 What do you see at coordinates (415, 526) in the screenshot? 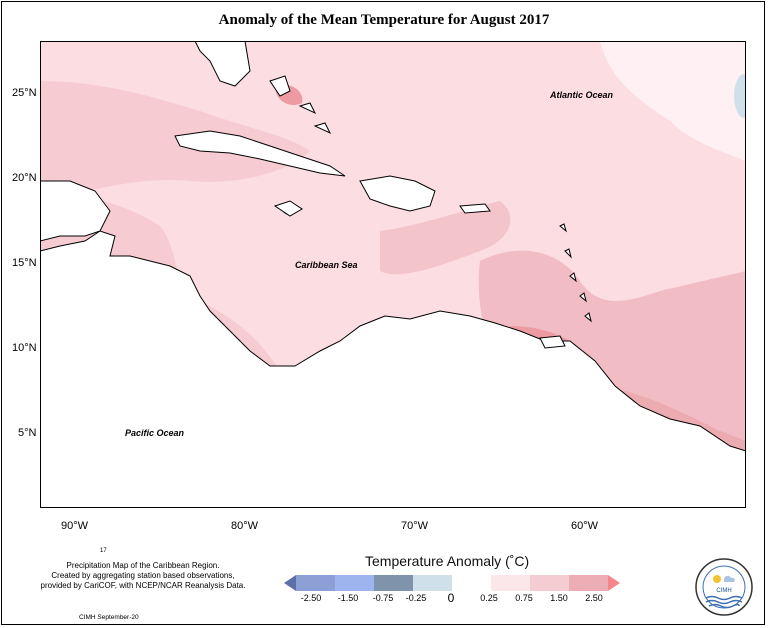
I see `lon-label-70w: 70°W` at bounding box center [415, 526].